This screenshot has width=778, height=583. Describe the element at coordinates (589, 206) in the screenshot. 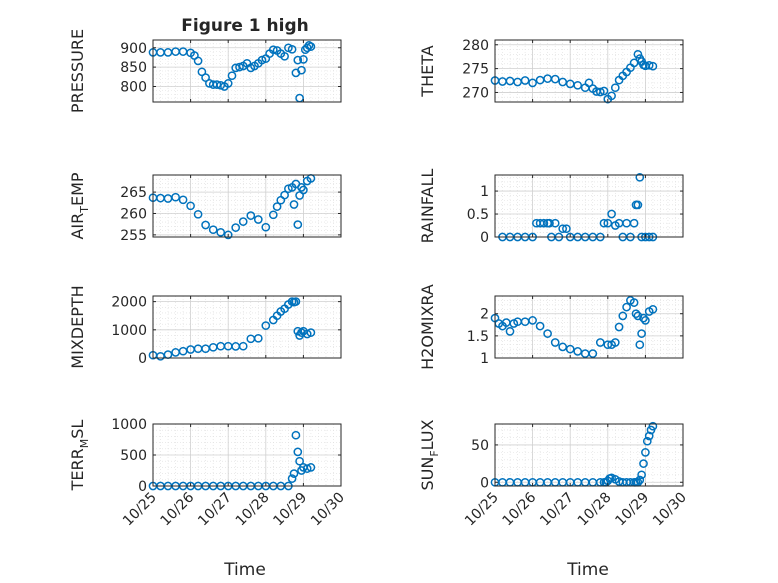

I see `axes-background` at that location.